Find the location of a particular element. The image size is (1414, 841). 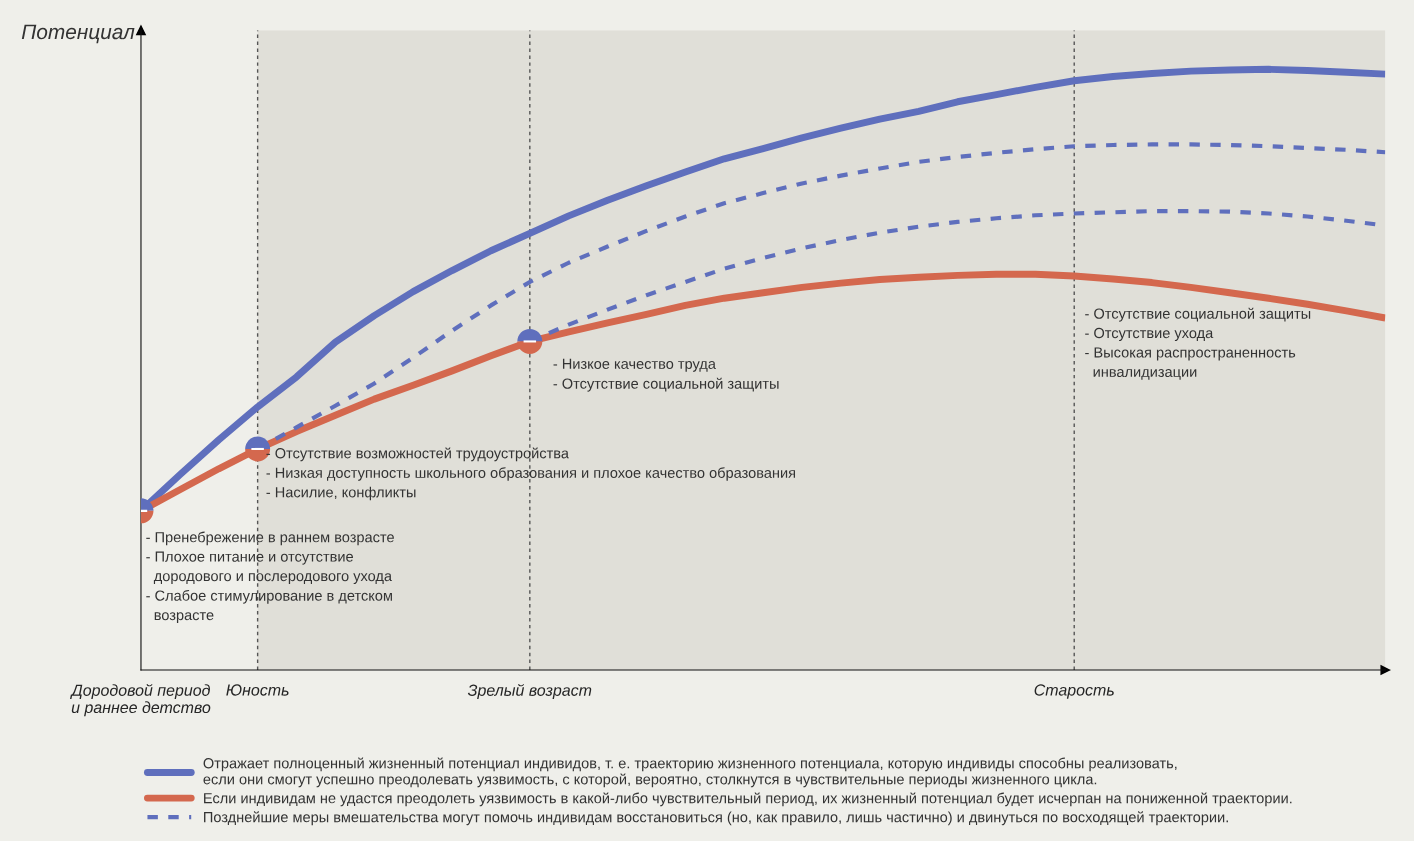

annotation: - Отсутствие возможностей трудоустройства - Низкая доступность школьного образования и плохое качество образования - Насилие, конфликты is located at coordinates (531, 474).